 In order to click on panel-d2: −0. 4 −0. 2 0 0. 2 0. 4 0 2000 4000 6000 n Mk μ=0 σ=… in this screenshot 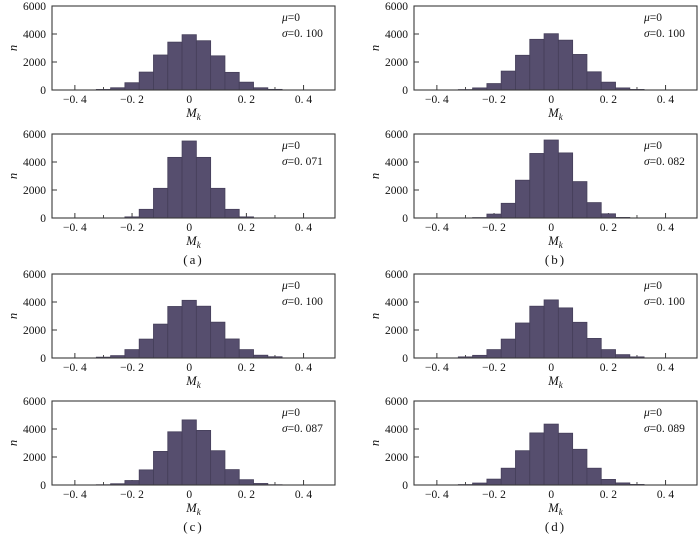, I will do `click(525, 466)`.